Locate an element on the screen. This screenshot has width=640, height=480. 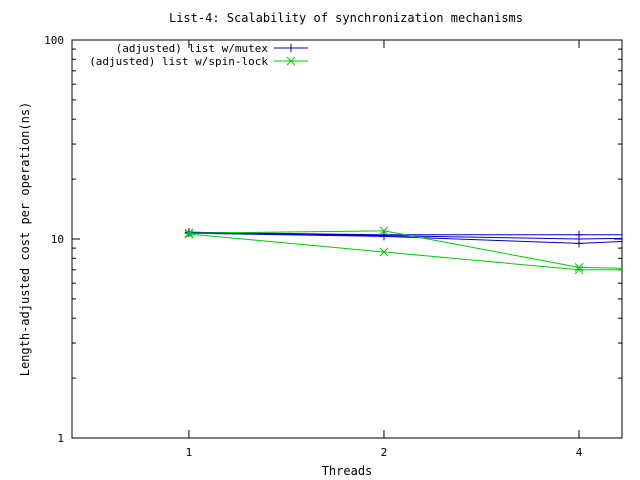
y-tick-label: 1 is located at coordinates (60, 438).